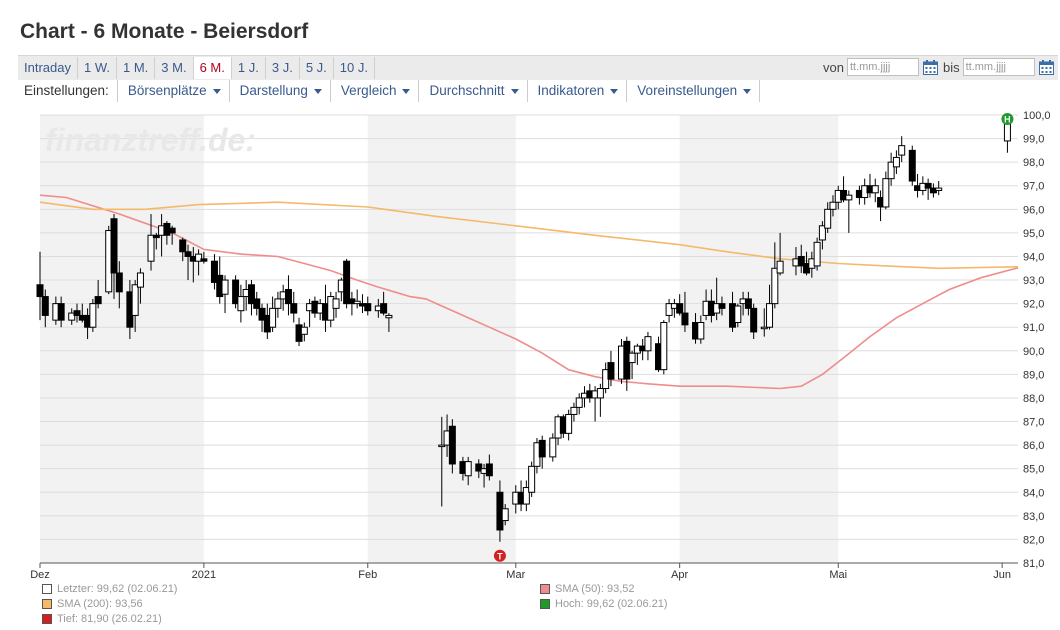 This screenshot has height=630, width=1060. What do you see at coordinates (1037, 116) in the screenshot?
I see `y-tick-label: 100,0` at bounding box center [1037, 116].